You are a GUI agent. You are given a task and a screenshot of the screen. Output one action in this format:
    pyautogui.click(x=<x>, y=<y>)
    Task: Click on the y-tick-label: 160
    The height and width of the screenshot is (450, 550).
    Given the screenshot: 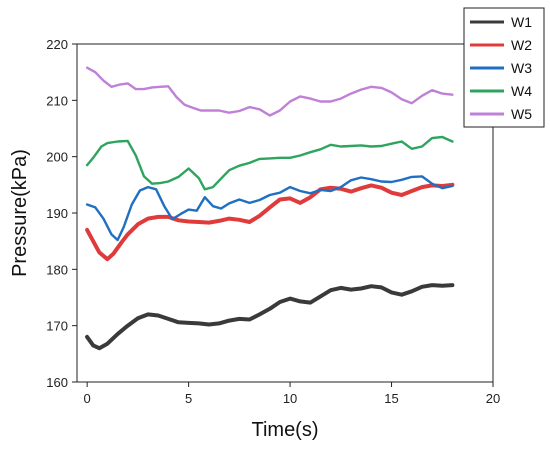 What is the action you would take?
    pyautogui.click(x=57, y=382)
    